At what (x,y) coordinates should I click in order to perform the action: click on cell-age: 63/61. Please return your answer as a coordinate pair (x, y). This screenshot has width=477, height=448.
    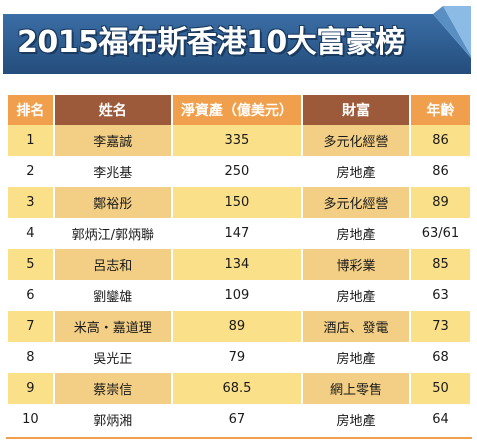
    Looking at the image, I should click on (440, 233).